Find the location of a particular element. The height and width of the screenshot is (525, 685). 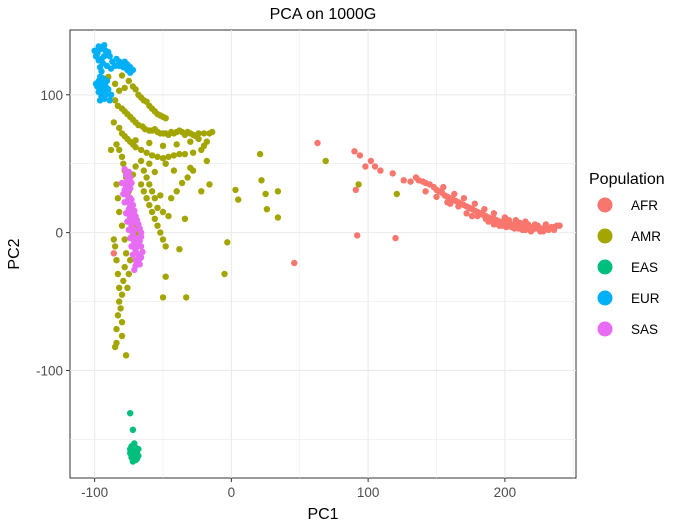

series-eas is located at coordinates (134, 437).